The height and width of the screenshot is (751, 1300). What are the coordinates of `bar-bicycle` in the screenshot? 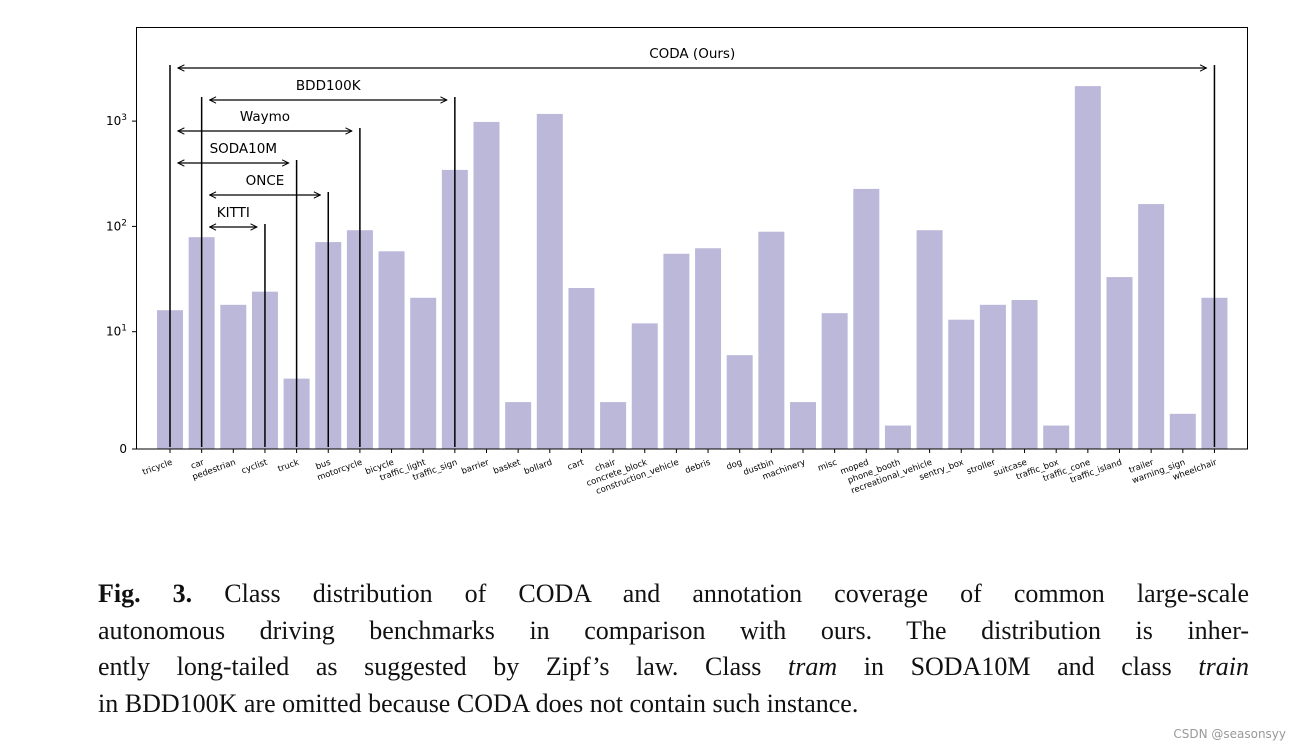 It's located at (391, 350).